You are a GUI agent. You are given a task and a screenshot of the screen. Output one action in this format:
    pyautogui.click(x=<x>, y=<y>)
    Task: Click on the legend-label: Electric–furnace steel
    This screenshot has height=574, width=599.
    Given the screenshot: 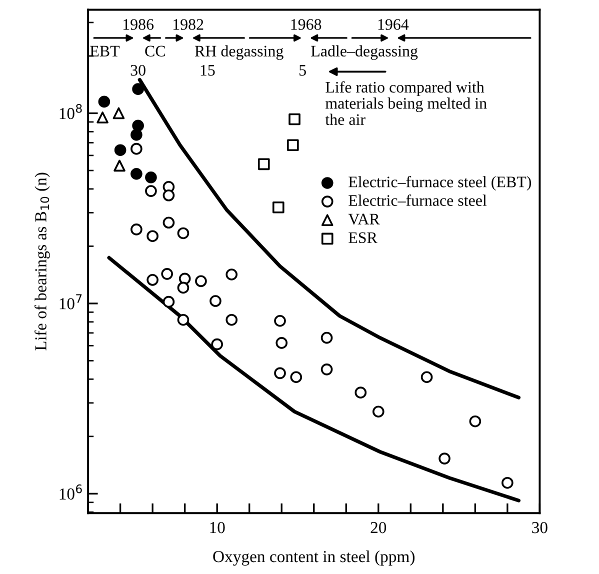 What is the action you would take?
    pyautogui.click(x=417, y=200)
    